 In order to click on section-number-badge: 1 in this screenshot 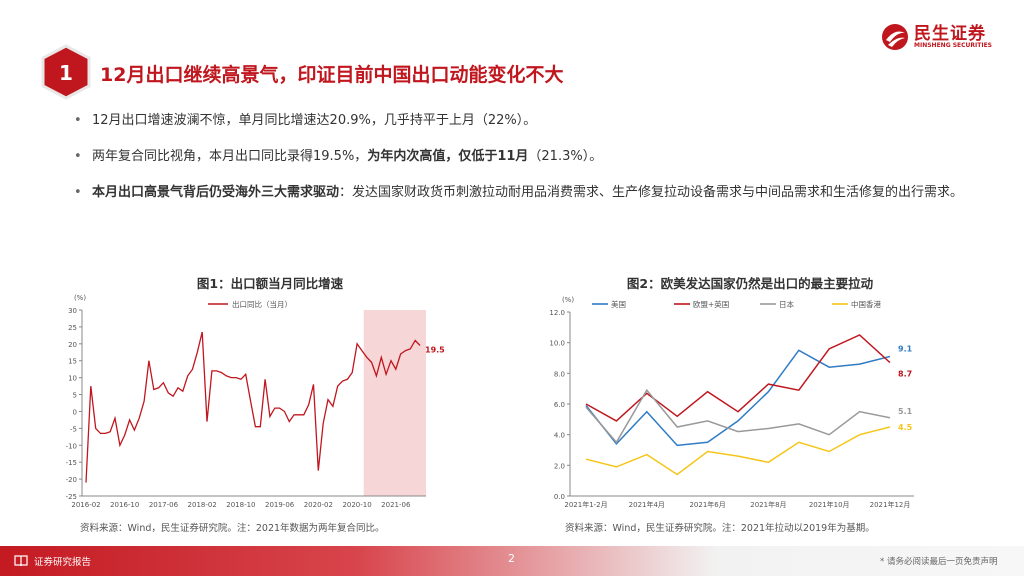, I will do `click(66, 72)`.